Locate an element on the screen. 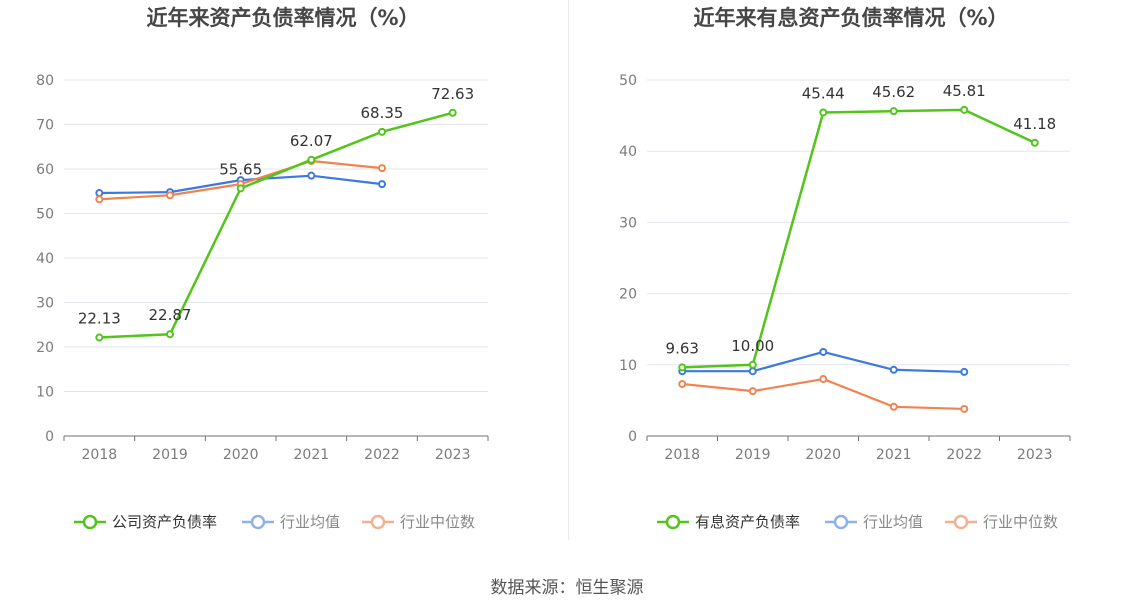 The height and width of the screenshot is (612, 1134). right-x-tick-label: 2019 is located at coordinates (753, 455).